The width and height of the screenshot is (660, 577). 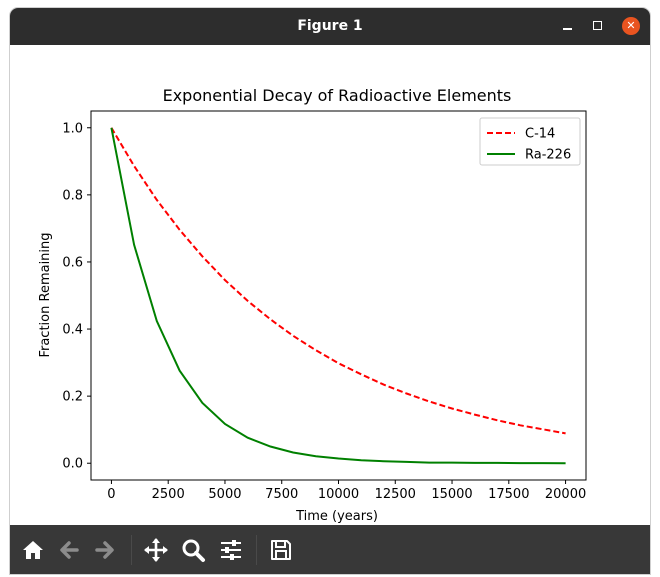 What do you see at coordinates (72, 128) in the screenshot?
I see `y-tick-label: 1.0` at bounding box center [72, 128].